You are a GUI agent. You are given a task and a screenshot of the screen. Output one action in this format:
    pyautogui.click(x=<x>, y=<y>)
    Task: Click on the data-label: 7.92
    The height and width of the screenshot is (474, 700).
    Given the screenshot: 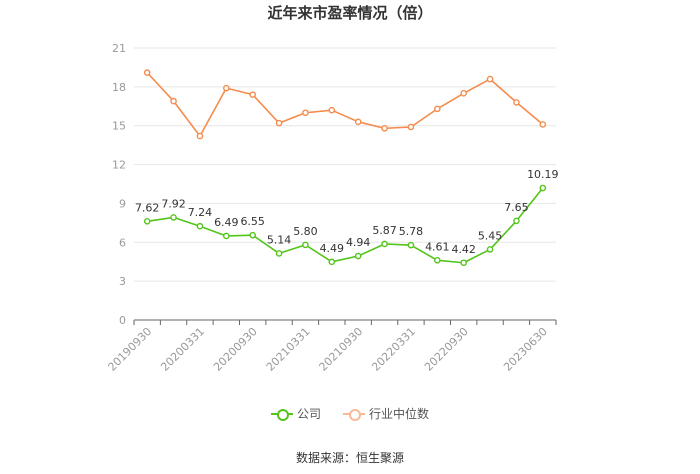 What is the action you would take?
    pyautogui.click(x=173, y=203)
    